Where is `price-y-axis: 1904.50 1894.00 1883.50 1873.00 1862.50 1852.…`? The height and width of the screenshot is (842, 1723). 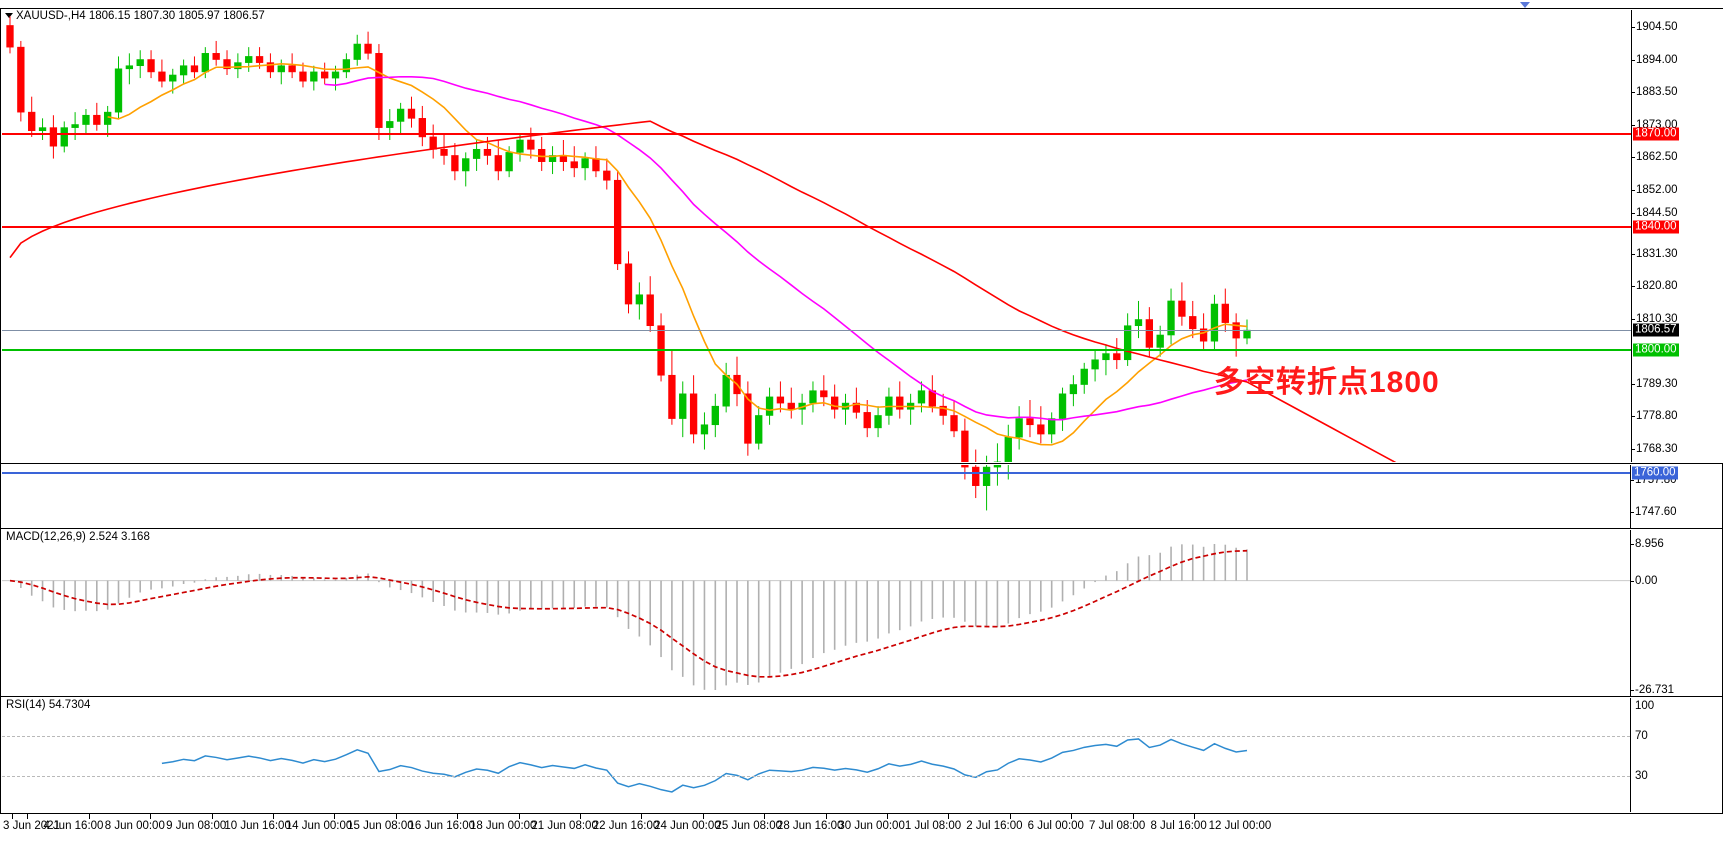 price-y-axis: 1904.50 1894.00 1883.50 1873.00 1862.50 1852.… is located at coordinates (1677, 236).